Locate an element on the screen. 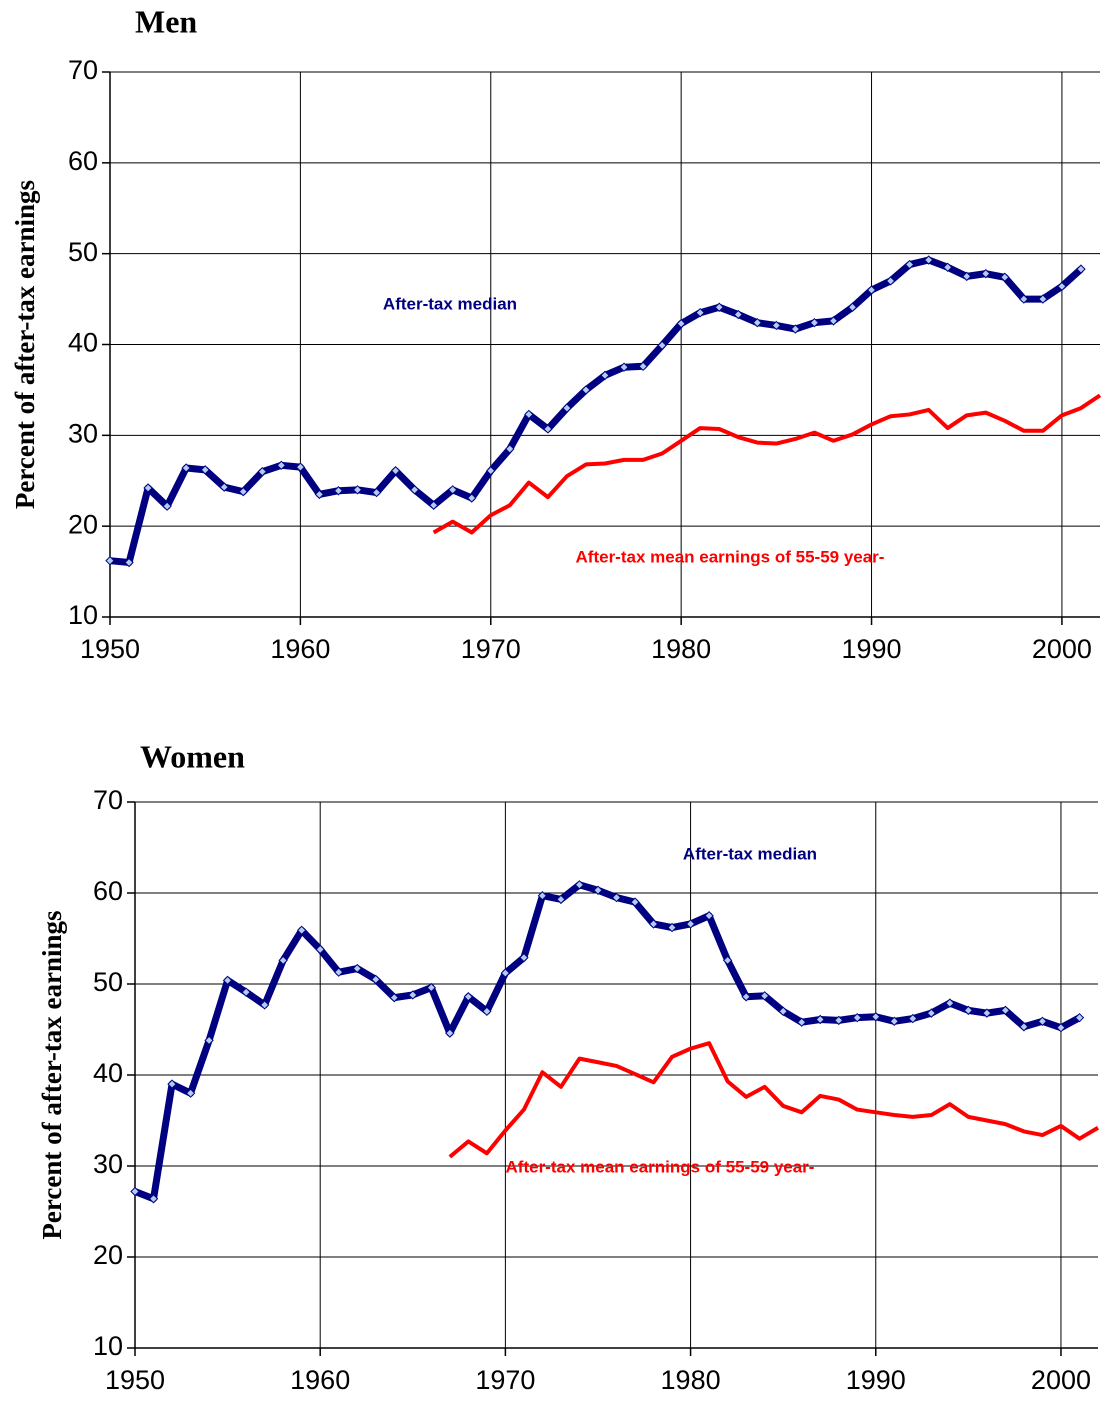  x-tick-label: 1950 is located at coordinates (110, 649).